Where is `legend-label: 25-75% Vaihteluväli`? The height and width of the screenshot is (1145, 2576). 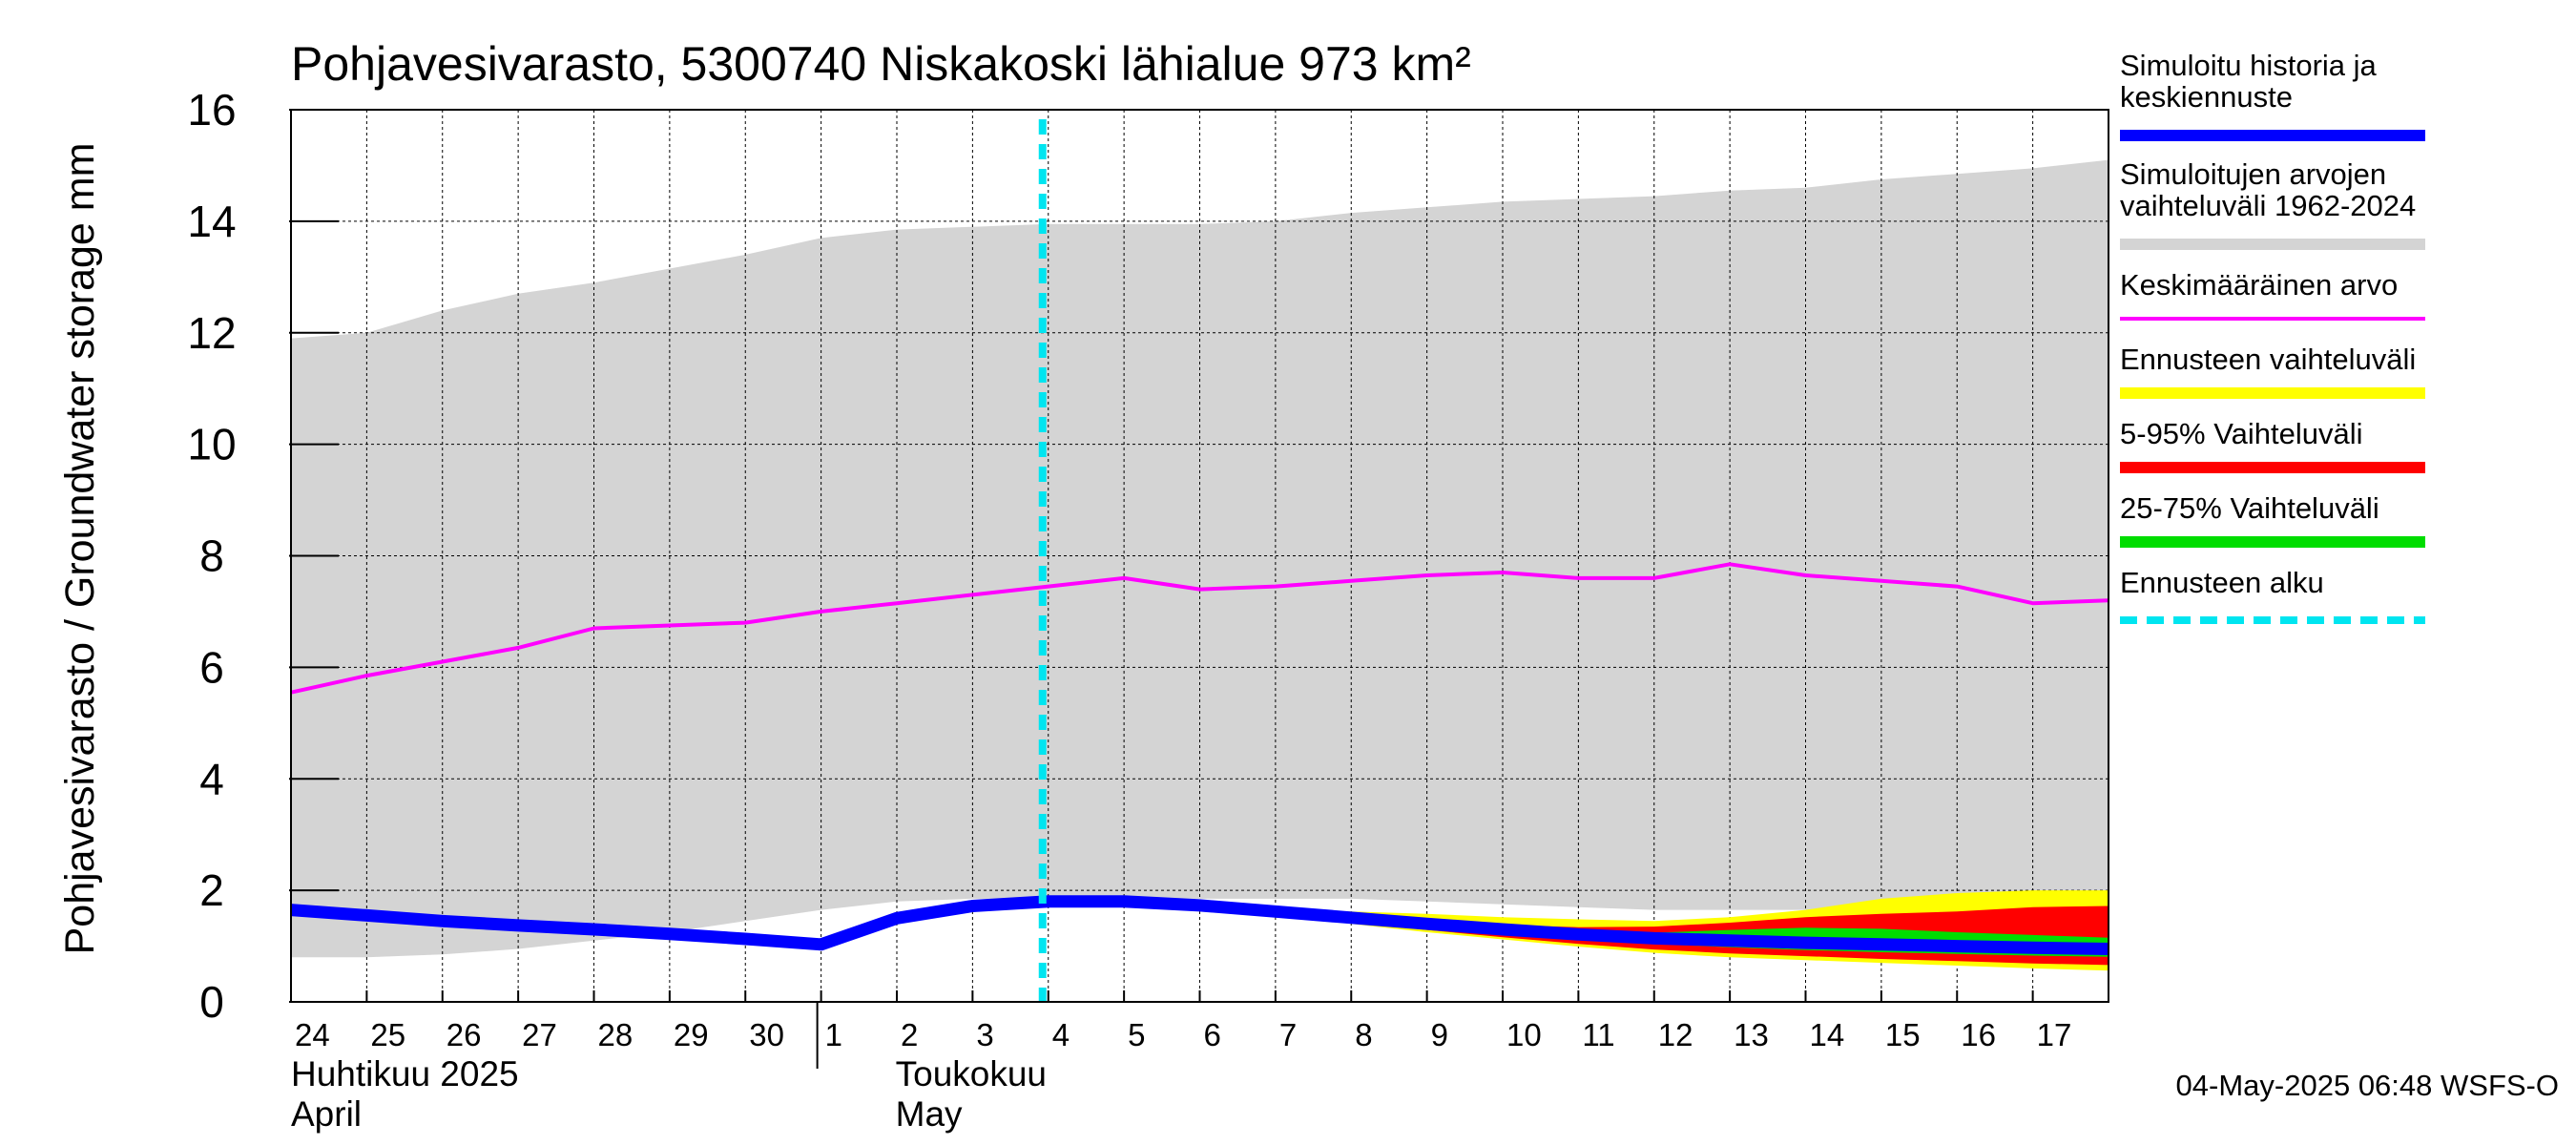 legend-label: 25-75% Vaihteluväli is located at coordinates (2249, 508).